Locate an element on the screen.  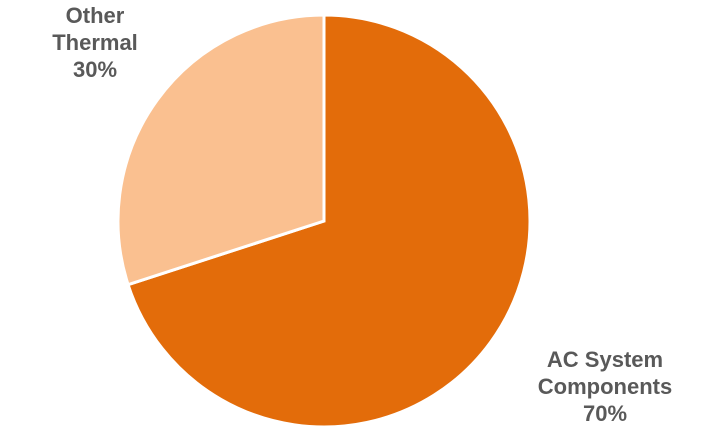
slice-label-other-thermal-line-2: Thermal is located at coordinates (95, 42).